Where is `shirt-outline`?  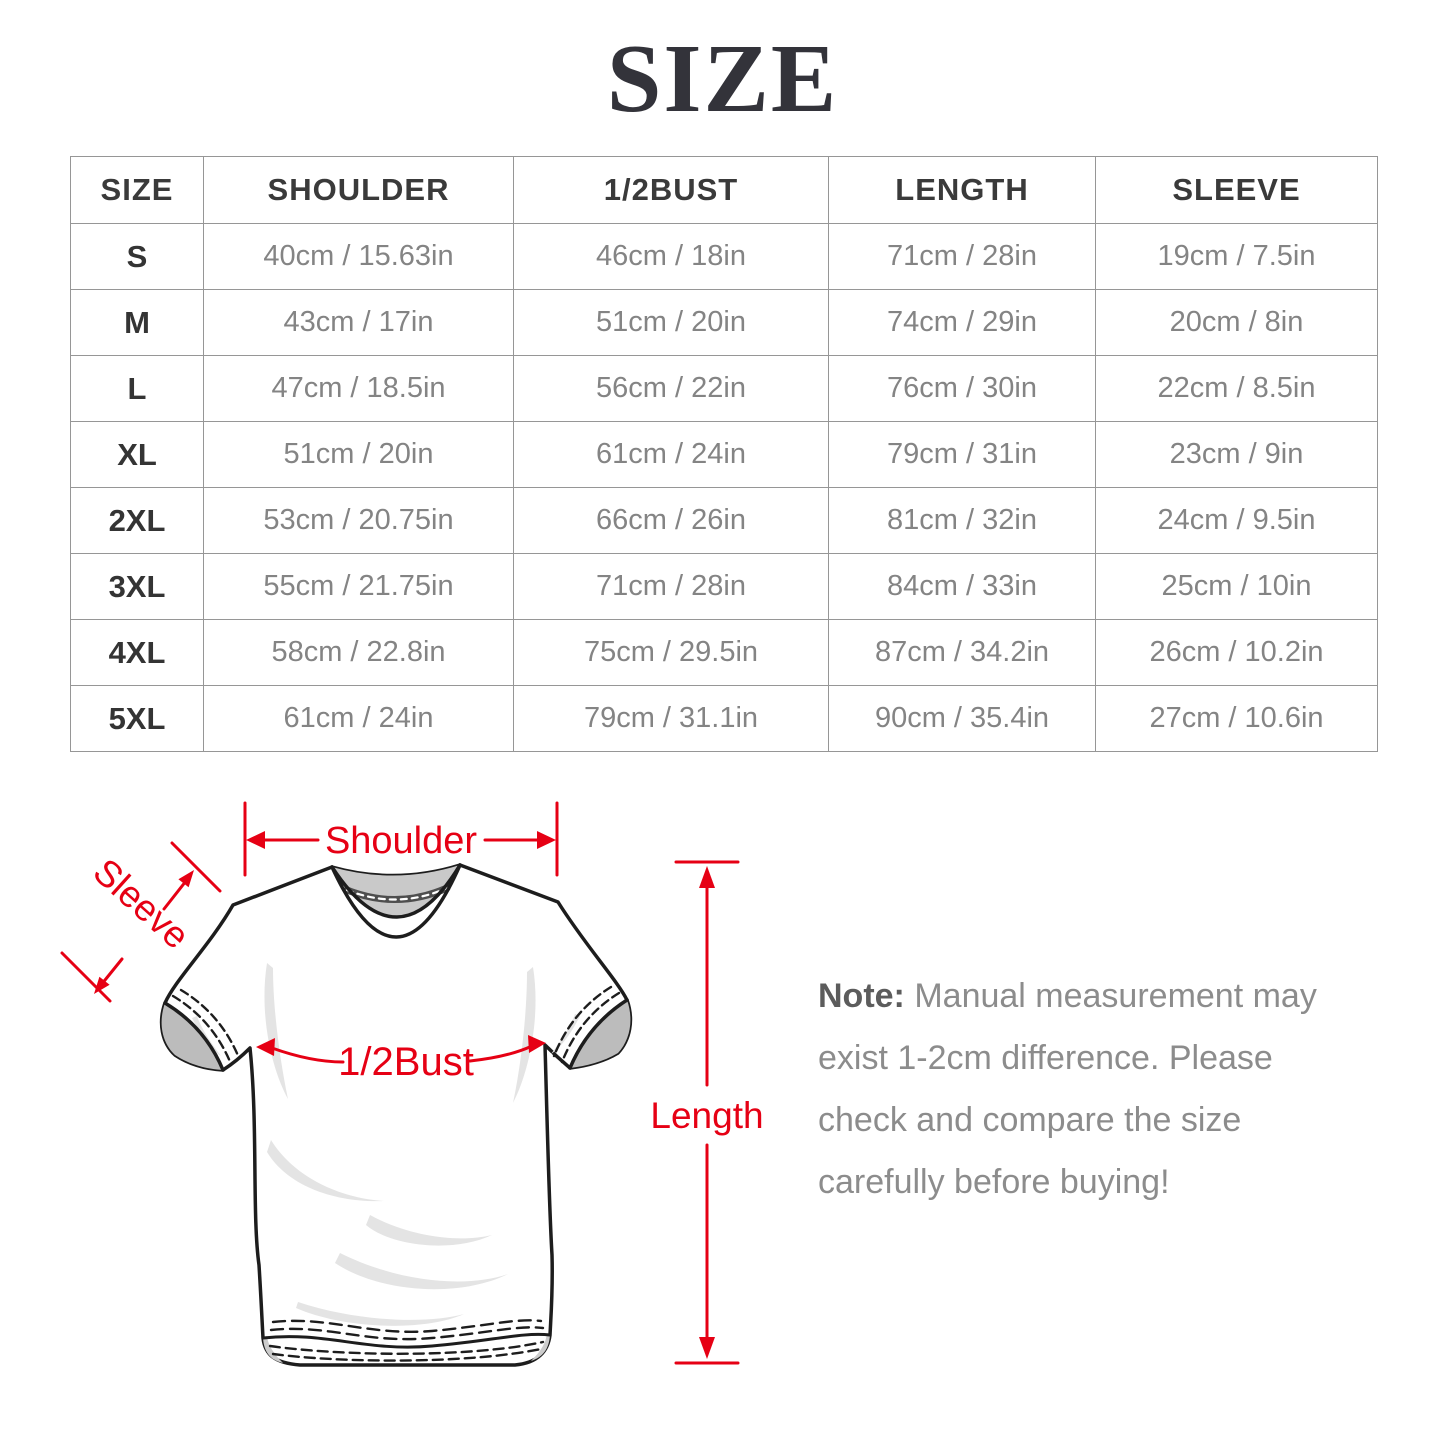 shirt-outline is located at coordinates (396, 1115).